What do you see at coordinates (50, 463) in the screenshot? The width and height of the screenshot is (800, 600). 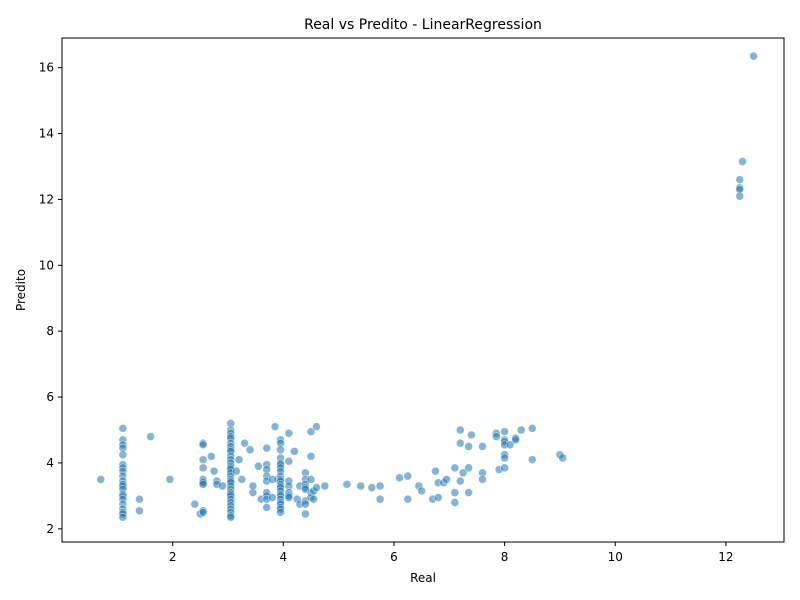 I see `y-tick-label: 4` at bounding box center [50, 463].